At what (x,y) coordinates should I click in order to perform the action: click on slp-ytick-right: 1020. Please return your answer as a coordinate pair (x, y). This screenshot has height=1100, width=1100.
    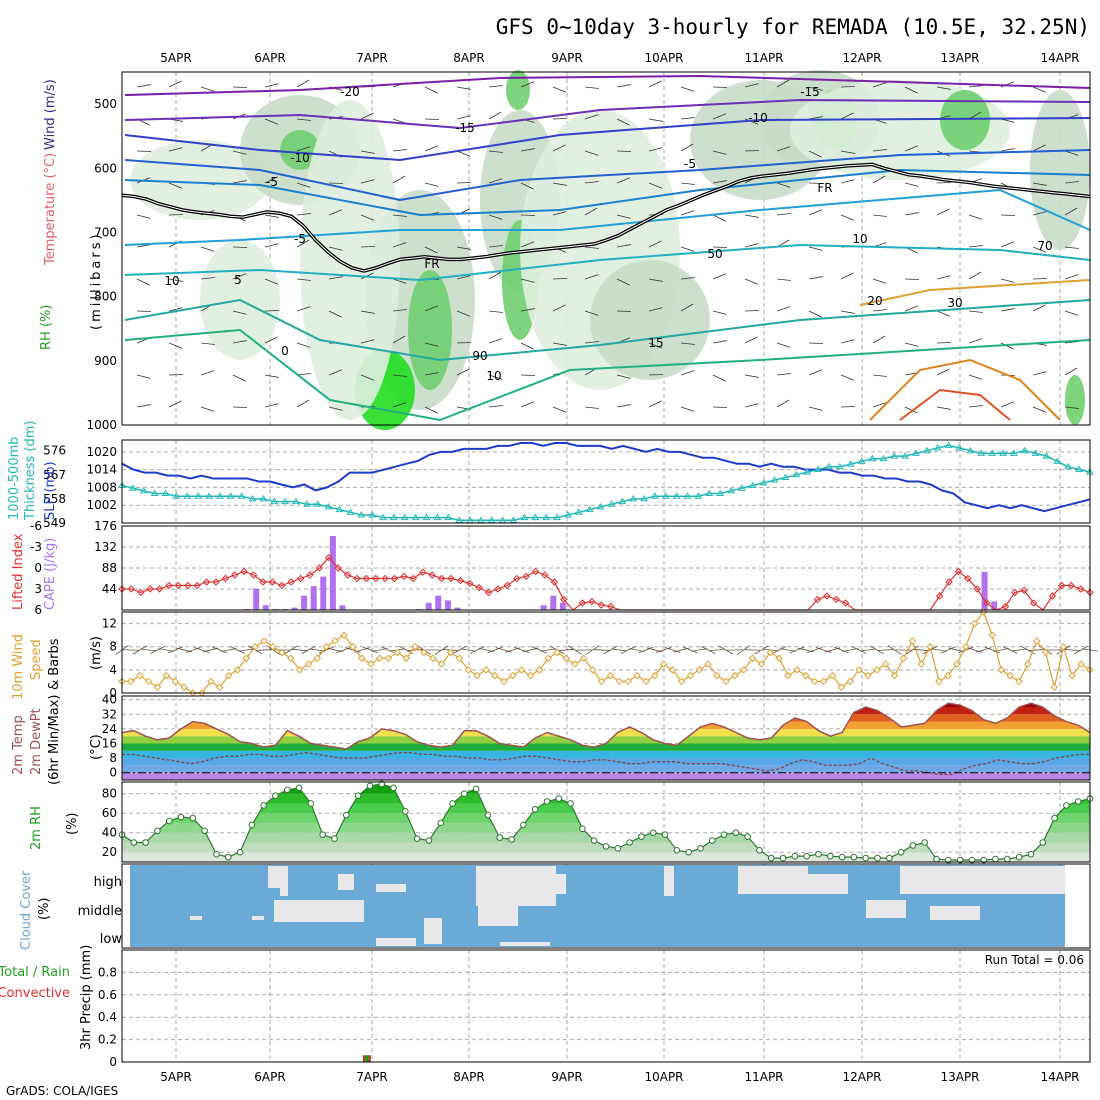
    Looking at the image, I should click on (101, 452).